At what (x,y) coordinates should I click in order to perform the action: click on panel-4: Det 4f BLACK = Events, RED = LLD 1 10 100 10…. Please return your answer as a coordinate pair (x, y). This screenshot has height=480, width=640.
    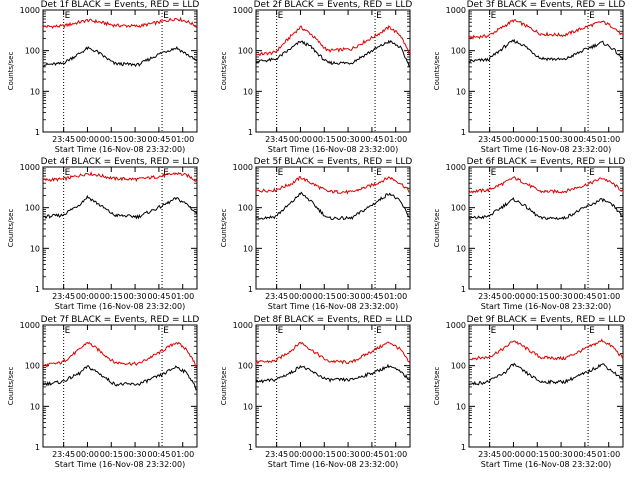
    Looking at the image, I should click on (103, 234).